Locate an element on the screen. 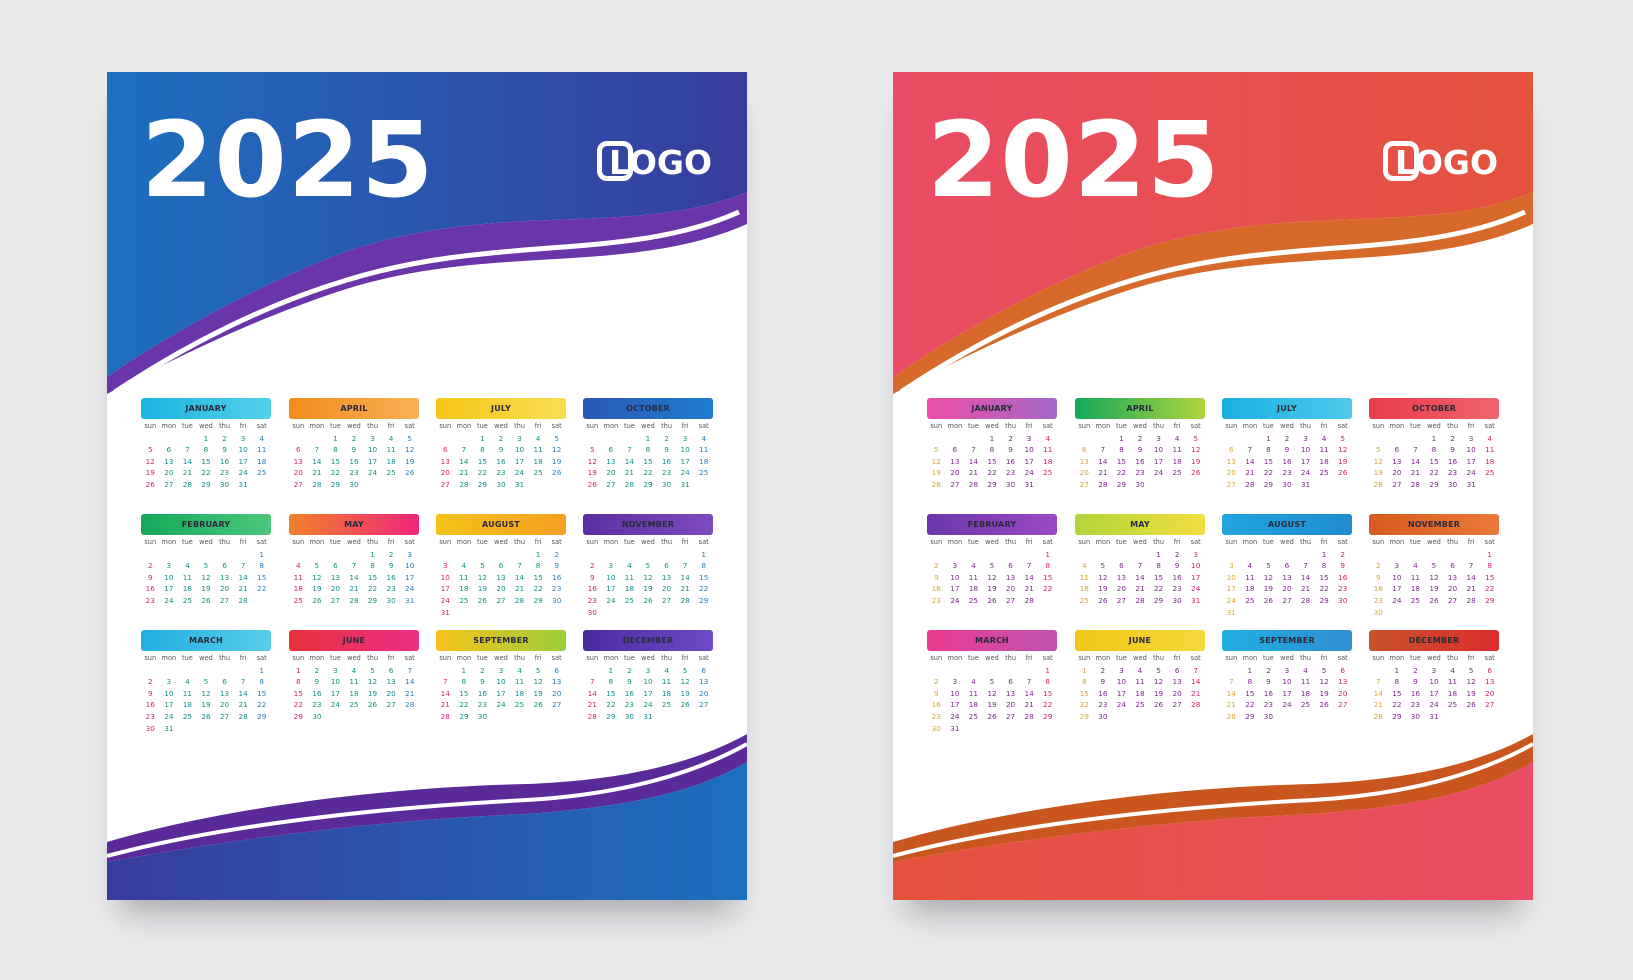 The image size is (1633, 980). weekday-label: sat is located at coordinates (556, 658).